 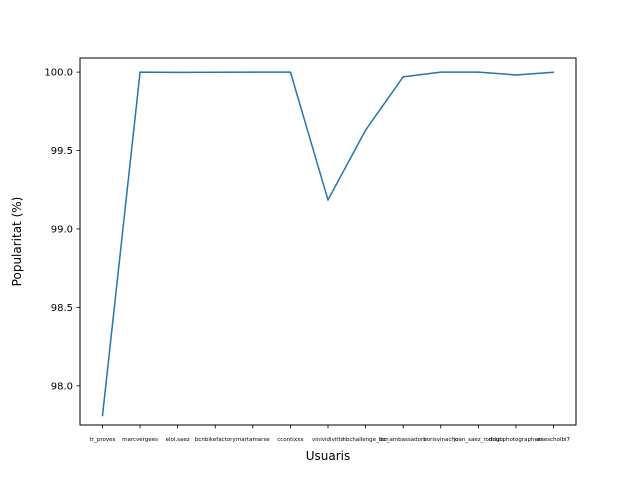 I want to click on y-tick-label: 100.0, so click(x=58, y=73).